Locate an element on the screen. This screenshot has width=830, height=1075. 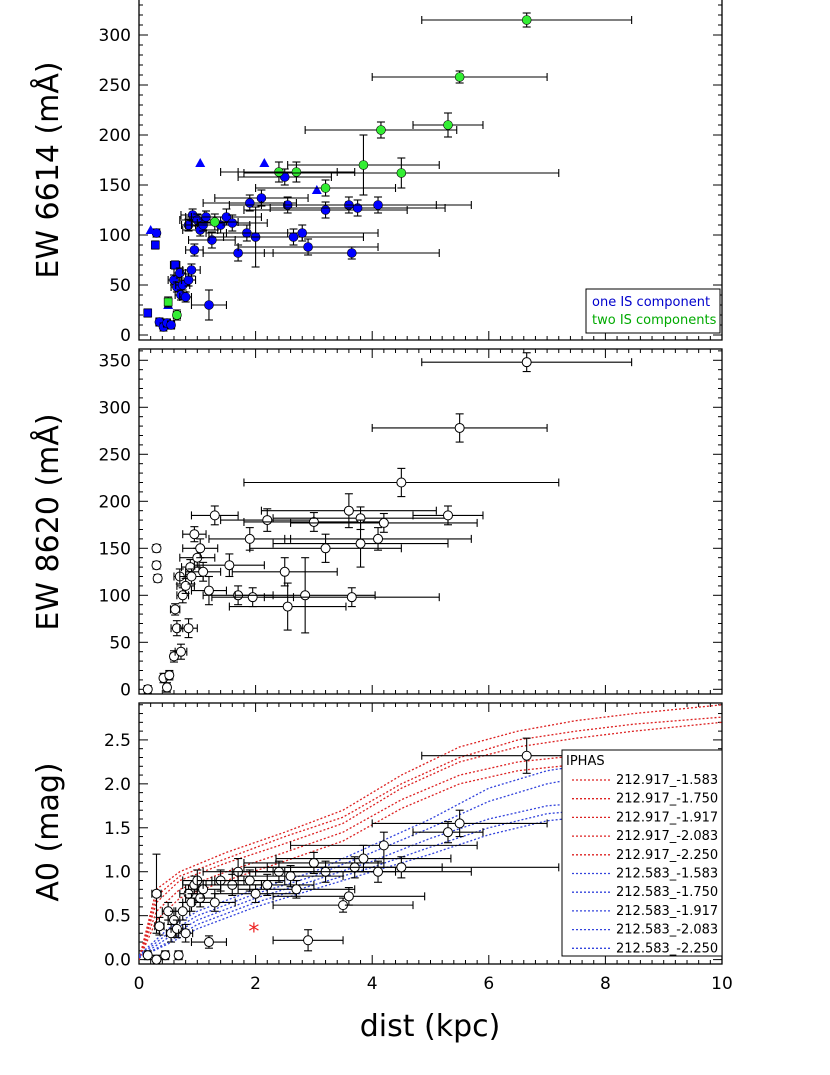
iphas-legend-title: IPHAS is located at coordinates (585, 761).